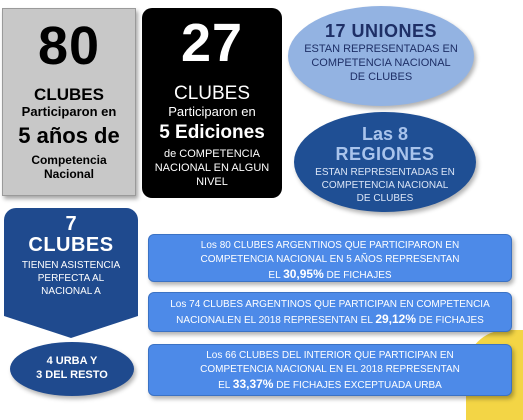 This screenshot has width=523, height=420. What do you see at coordinates (276, 320) in the screenshot?
I see `bar-text: NACIONALEN EL 2018 REPRESENTAN EL` at bounding box center [276, 320].